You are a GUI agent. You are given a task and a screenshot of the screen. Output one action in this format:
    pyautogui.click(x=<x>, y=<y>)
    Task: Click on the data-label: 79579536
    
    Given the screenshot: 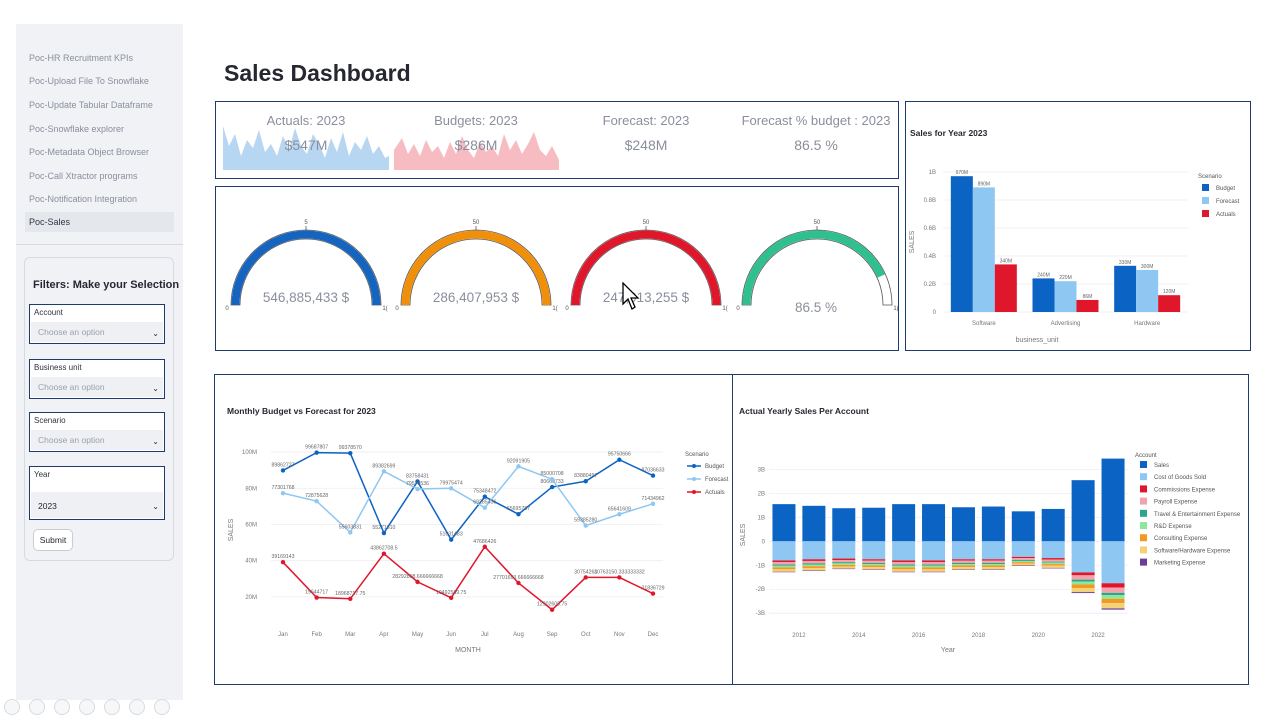 What is the action you would take?
    pyautogui.click(x=417, y=484)
    